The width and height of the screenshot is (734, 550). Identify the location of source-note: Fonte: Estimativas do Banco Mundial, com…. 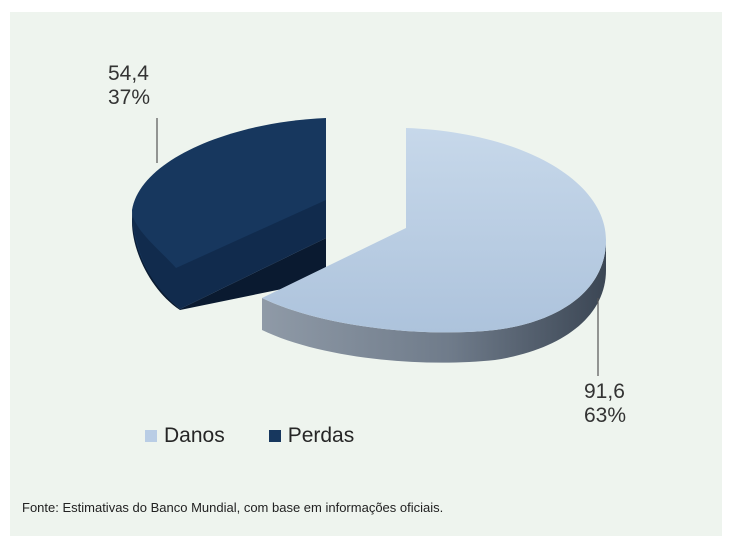
(233, 507).